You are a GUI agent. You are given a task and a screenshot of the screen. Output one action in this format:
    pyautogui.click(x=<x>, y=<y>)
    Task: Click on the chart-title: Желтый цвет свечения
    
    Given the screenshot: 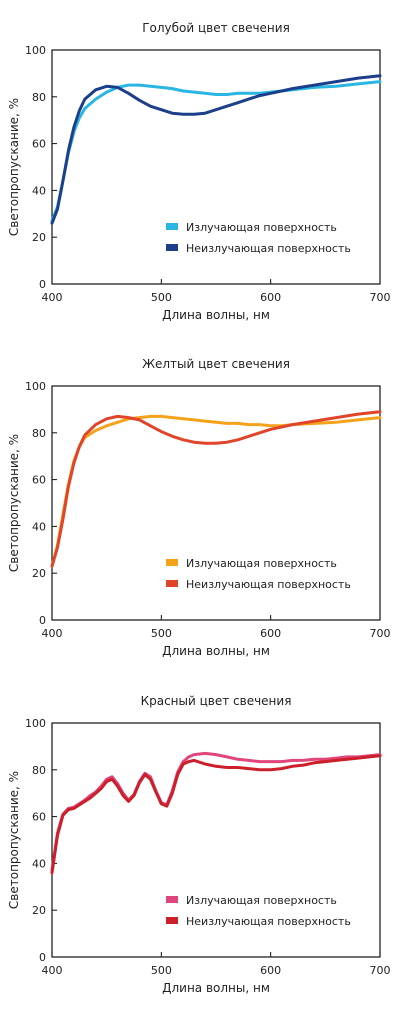 What is the action you would take?
    pyautogui.click(x=216, y=364)
    